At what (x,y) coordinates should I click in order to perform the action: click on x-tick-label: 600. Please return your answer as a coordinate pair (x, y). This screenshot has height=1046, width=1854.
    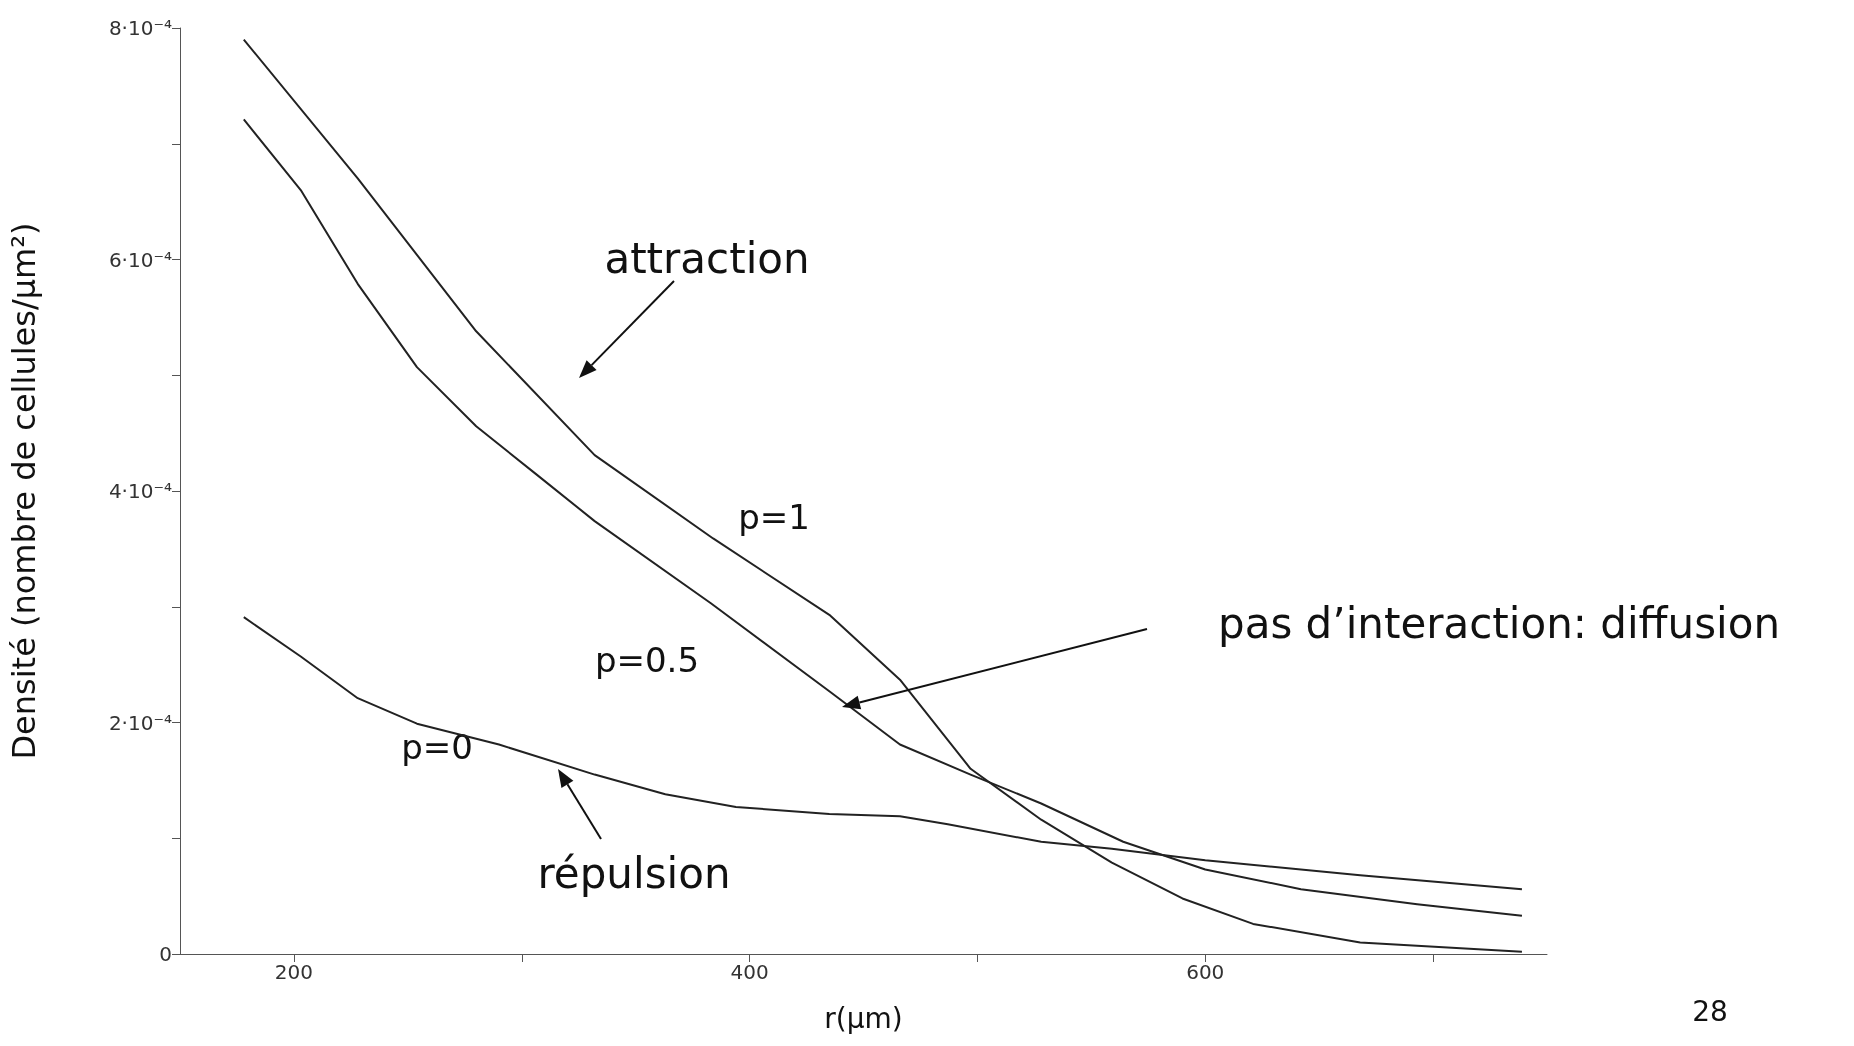
    Looking at the image, I should click on (1205, 972).